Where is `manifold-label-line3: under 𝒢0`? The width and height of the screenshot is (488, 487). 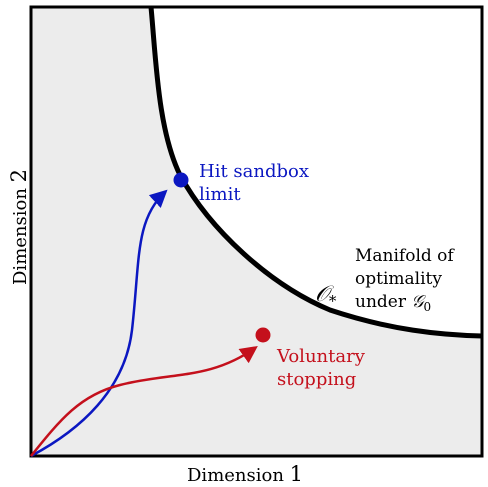 manifold-label-line3: under 𝒢0 is located at coordinates (393, 303).